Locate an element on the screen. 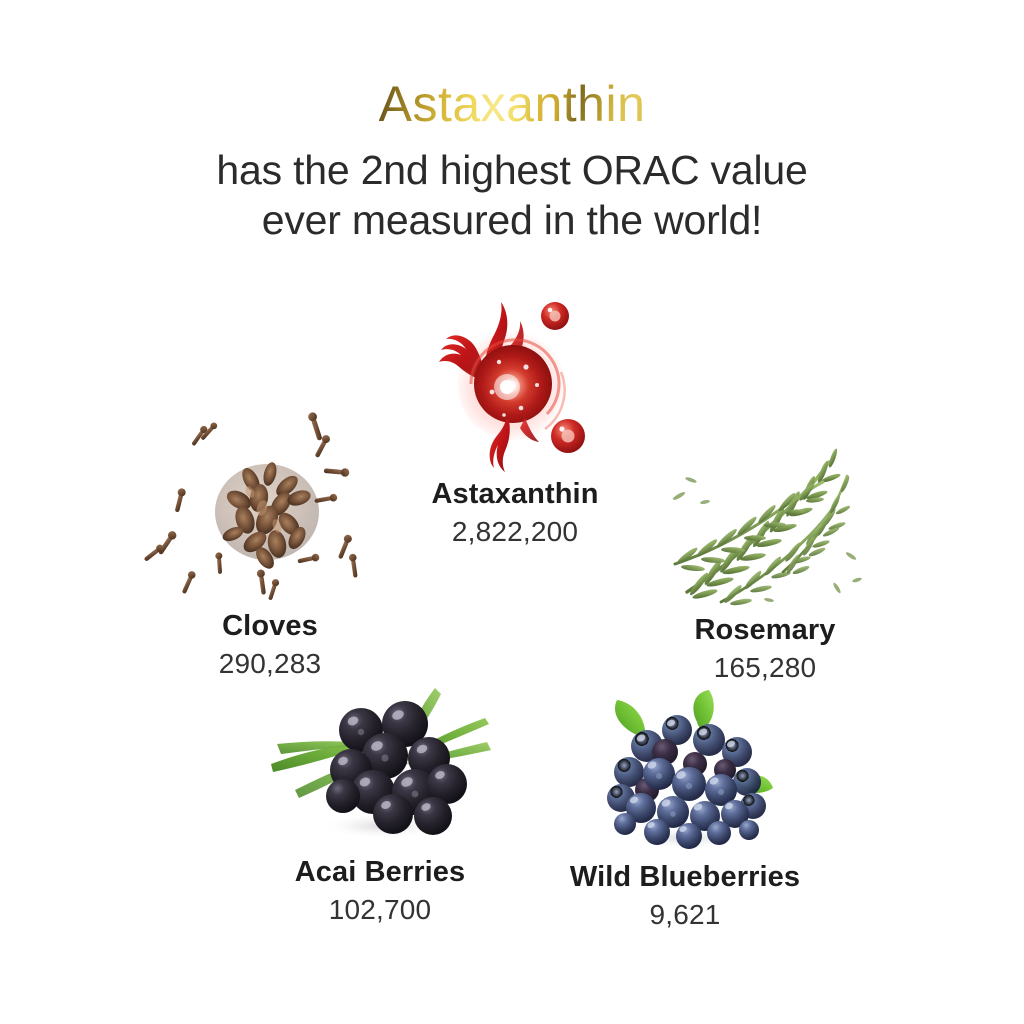 This screenshot has height=1024, width=1024. rosemary-sprig-icon is located at coordinates (765, 523).